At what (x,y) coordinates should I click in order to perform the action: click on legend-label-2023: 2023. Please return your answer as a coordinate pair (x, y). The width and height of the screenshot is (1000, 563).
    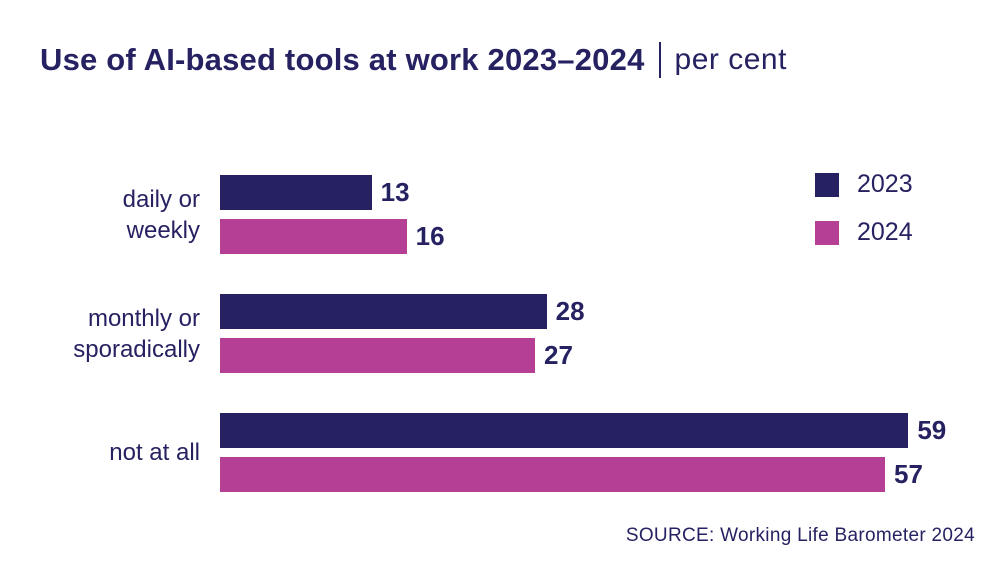
    Looking at the image, I should click on (885, 184).